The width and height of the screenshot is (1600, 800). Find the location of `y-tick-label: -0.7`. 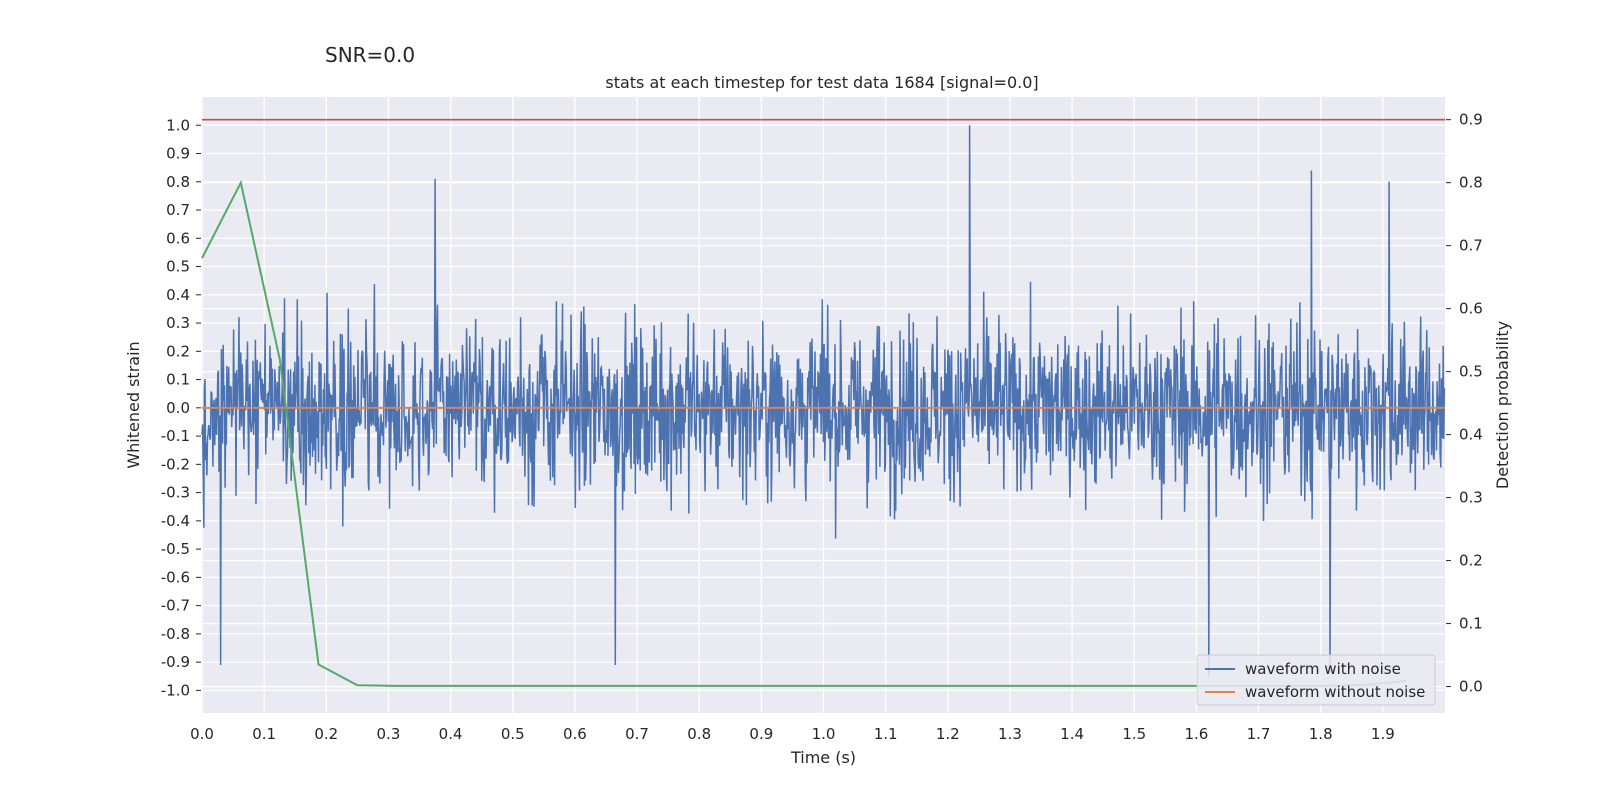

y-tick-label: -0.7 is located at coordinates (175, 606).